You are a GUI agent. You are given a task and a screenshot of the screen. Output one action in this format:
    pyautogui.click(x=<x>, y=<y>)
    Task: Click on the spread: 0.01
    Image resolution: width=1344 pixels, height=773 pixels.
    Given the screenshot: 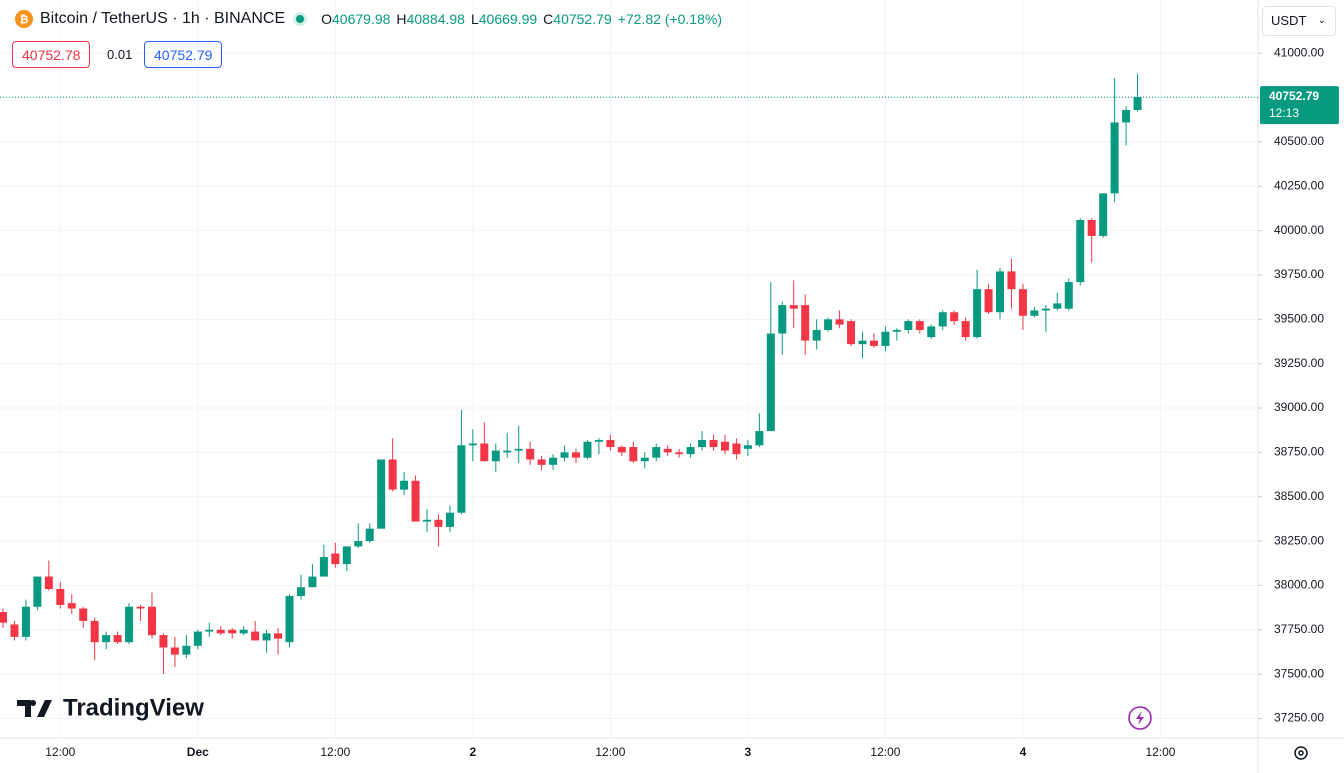 What is the action you would take?
    pyautogui.click(x=120, y=54)
    